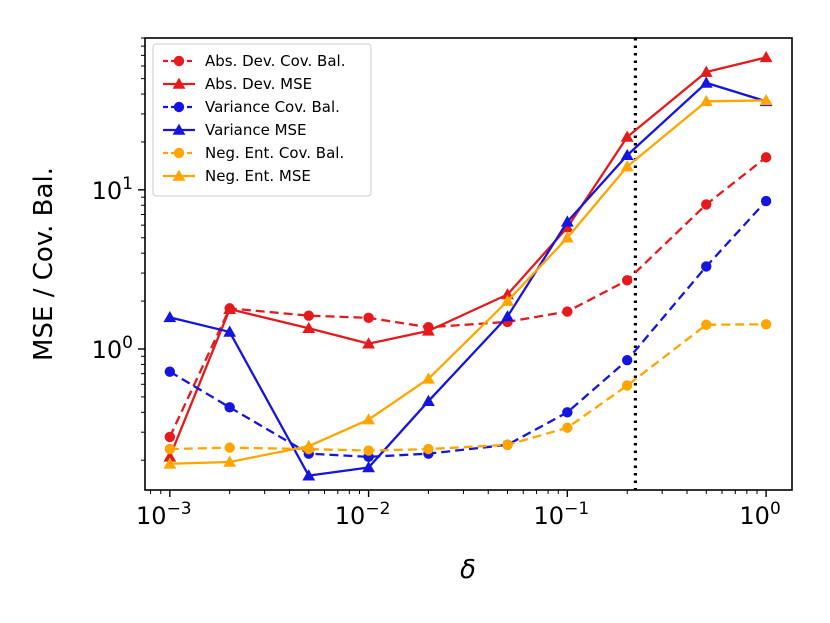  Describe the element at coordinates (164, 514) in the screenshot. I see `x-tick-label: 10⁻³` at that location.